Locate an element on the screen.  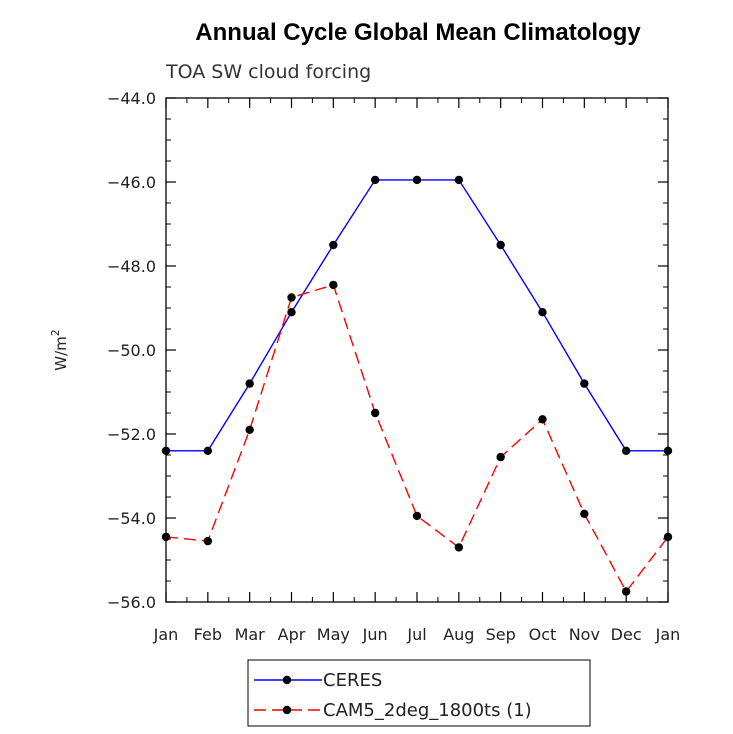
chart-title: Annual Cycle Global Mean Climatology is located at coordinates (418, 32).